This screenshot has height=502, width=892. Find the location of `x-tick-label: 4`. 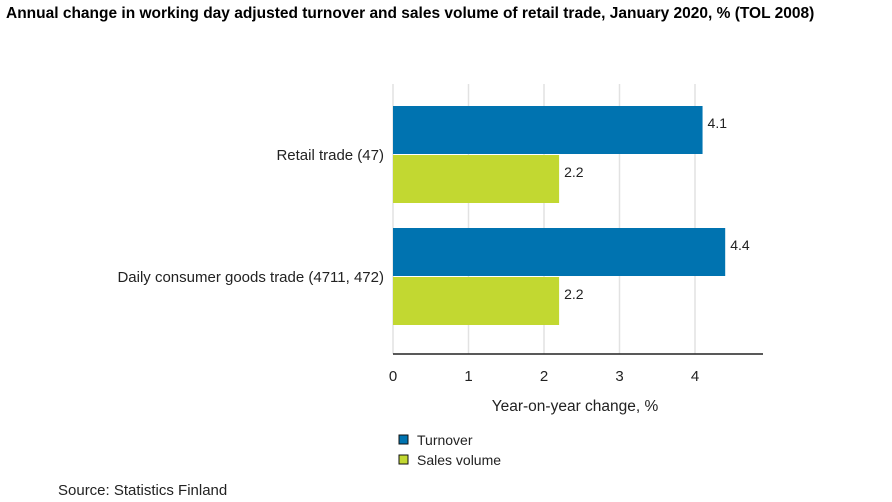

x-tick-label: 4 is located at coordinates (695, 376).